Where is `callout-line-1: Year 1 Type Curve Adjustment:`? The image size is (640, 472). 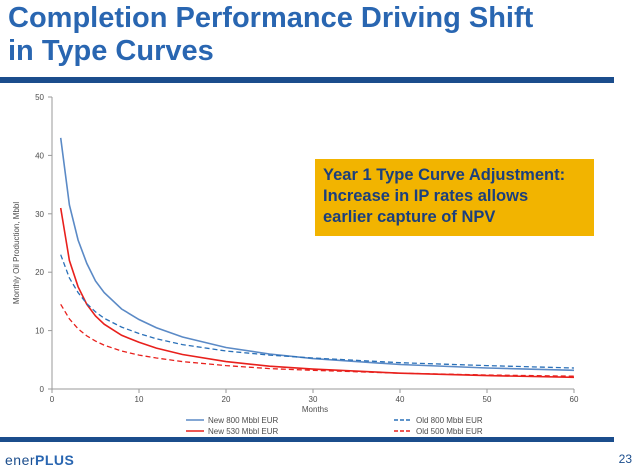 callout-line-1: Year 1 Type Curve Adjustment: is located at coordinates (444, 175).